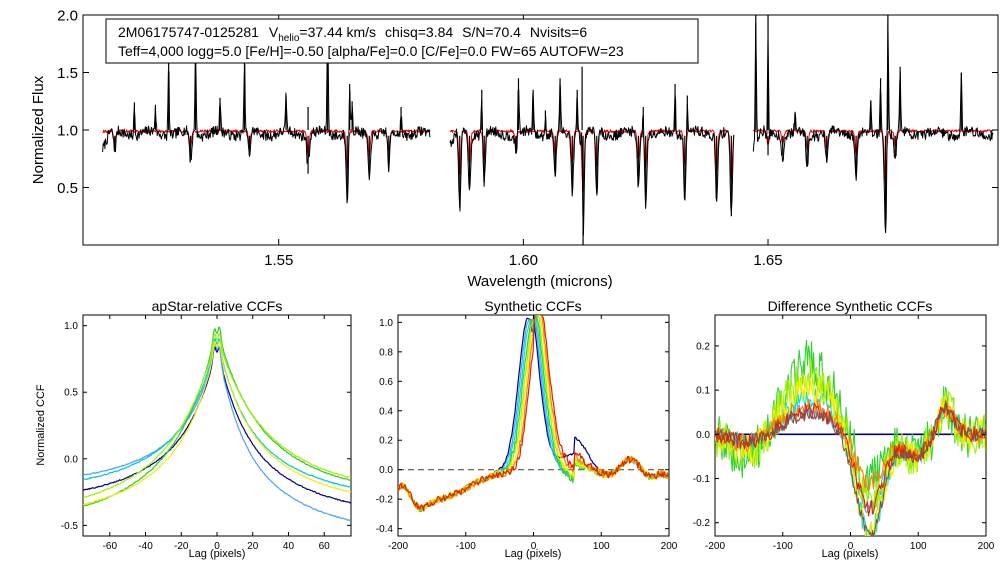  Describe the element at coordinates (217, 554) in the screenshot. I see `apstar-ccf-x-axis-label: Lag (pixels)` at that location.